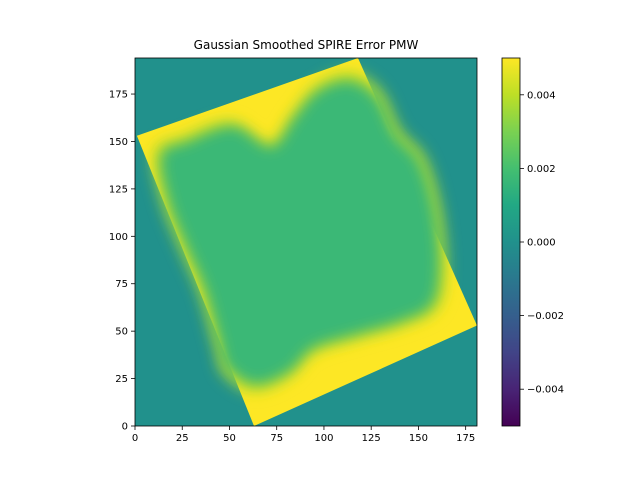 The image size is (640, 480). What do you see at coordinates (121, 284) in the screenshot?
I see `y-tick-label: 75` at bounding box center [121, 284].